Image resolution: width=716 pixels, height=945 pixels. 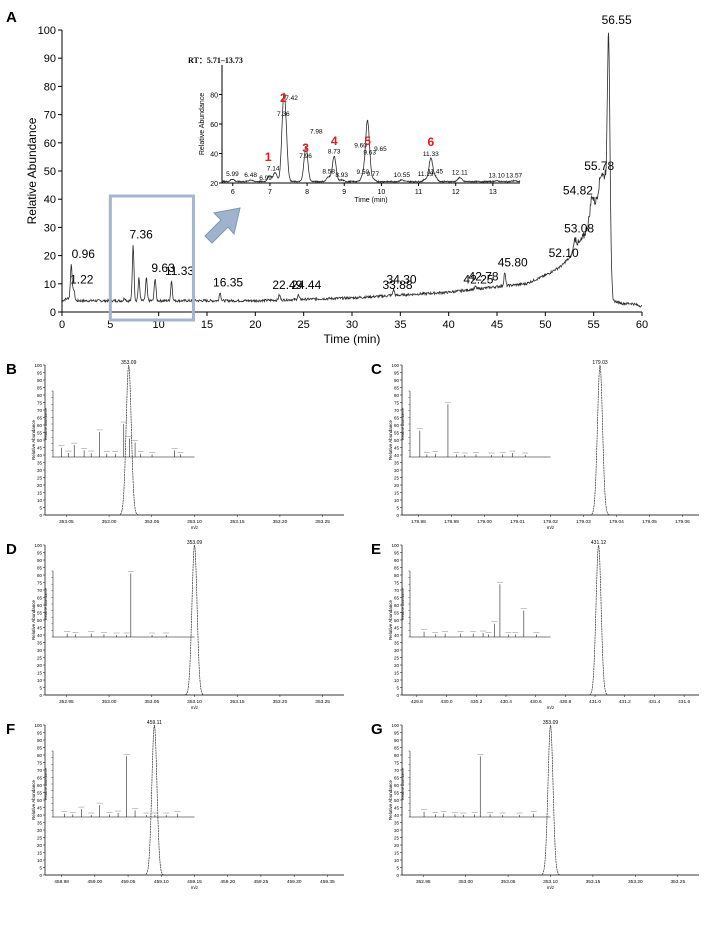 I want to click on y-tick-label: 70, so click(x=40, y=770).